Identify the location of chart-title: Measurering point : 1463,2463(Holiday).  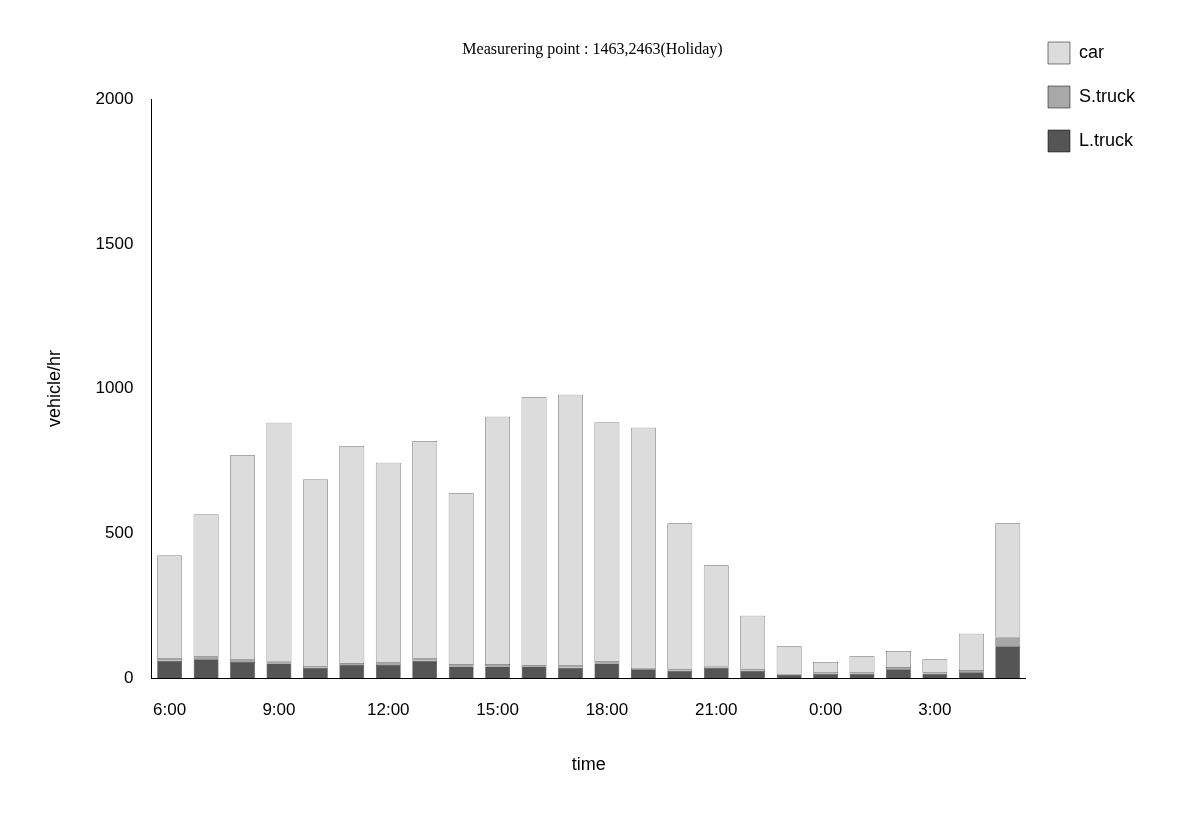
(592, 48).